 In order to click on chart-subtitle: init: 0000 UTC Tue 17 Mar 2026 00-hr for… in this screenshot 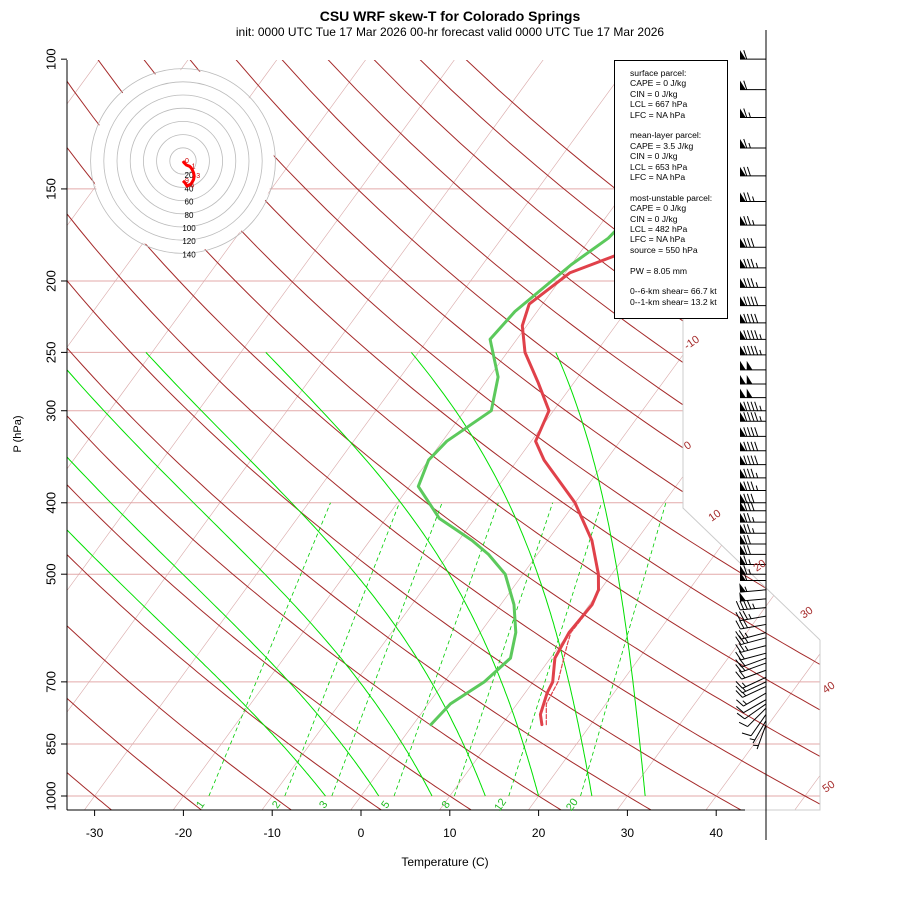, I will do `click(450, 32)`.